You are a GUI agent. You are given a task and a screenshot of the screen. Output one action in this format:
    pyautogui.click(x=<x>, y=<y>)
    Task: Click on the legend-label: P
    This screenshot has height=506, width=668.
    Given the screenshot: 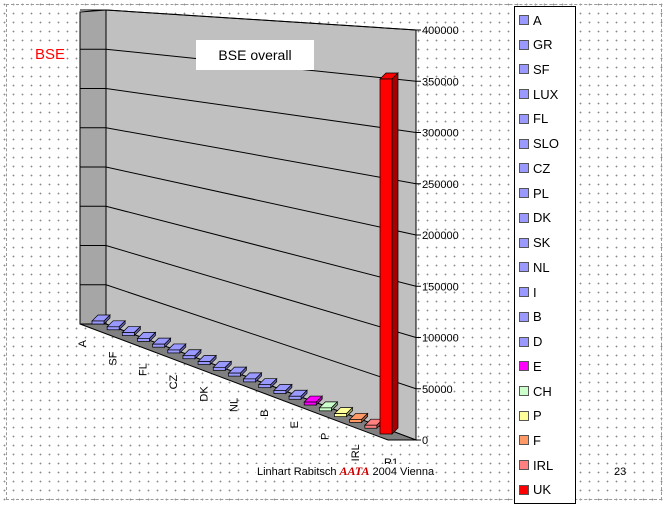 What is the action you would take?
    pyautogui.click(x=537, y=416)
    